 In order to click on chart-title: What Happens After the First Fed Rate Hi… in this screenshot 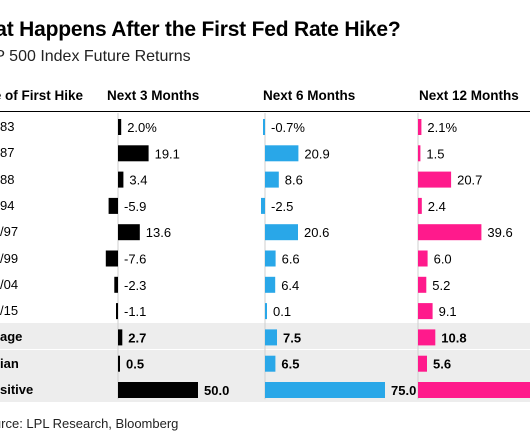, I will do `click(200, 29)`.